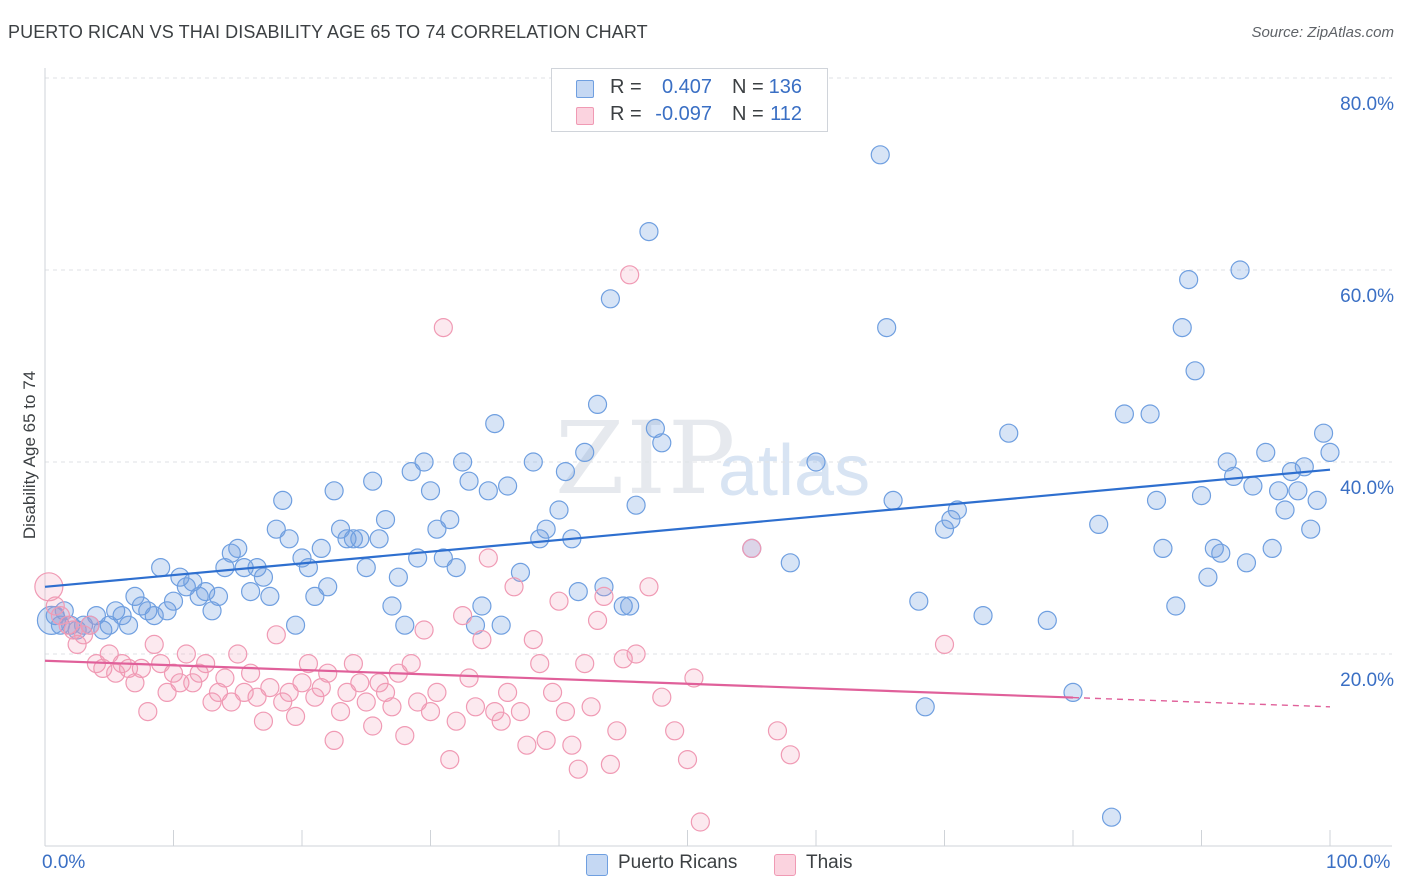  I want to click on trend-line-dashed, so click(1201, 702).